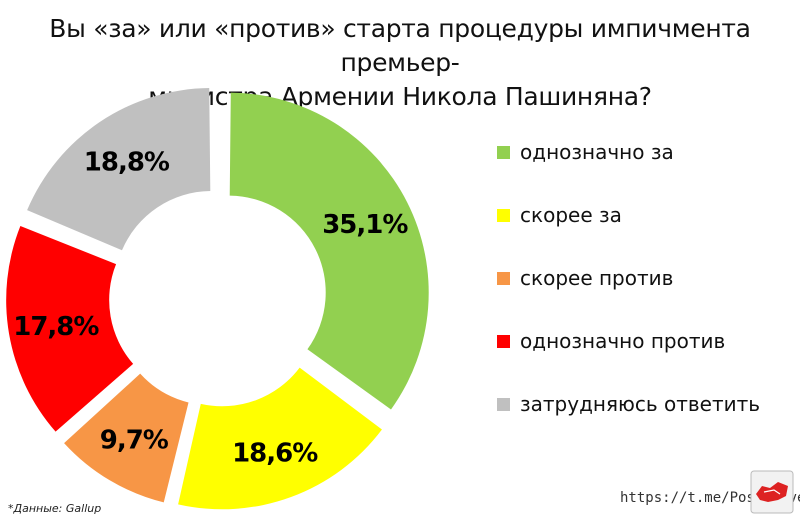 This screenshot has height=521, width=800. What do you see at coordinates (640, 404) in the screenshot?
I see `legend-label-5: затрудняюсь ответить` at bounding box center [640, 404].